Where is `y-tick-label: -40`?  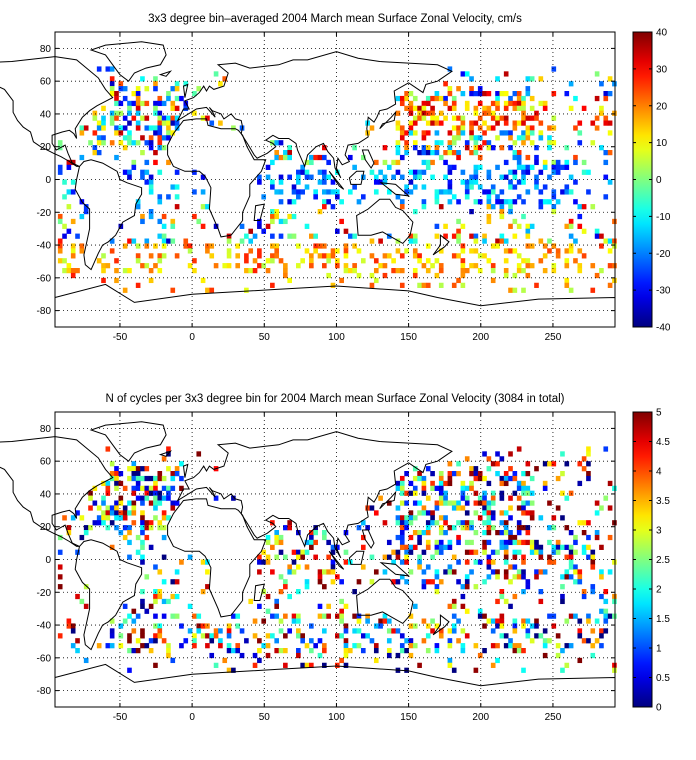 y-tick-label: -40 is located at coordinates (44, 626).